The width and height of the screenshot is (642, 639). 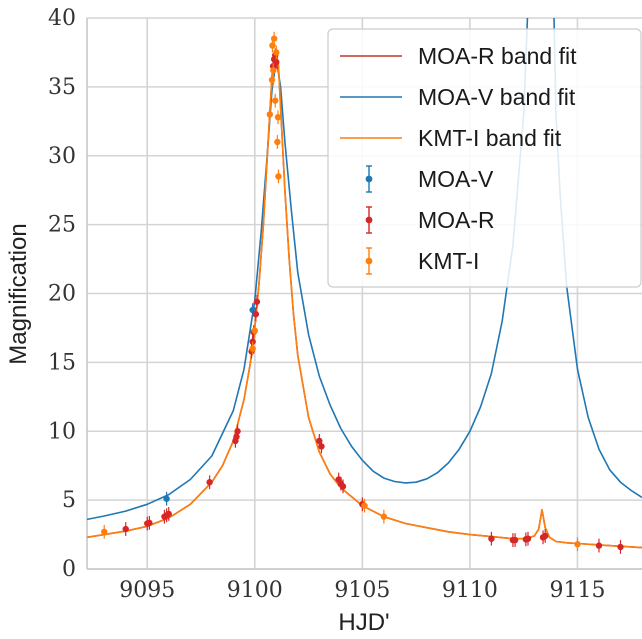 I want to click on x-tick-label-0: 9095, so click(x=147, y=590).